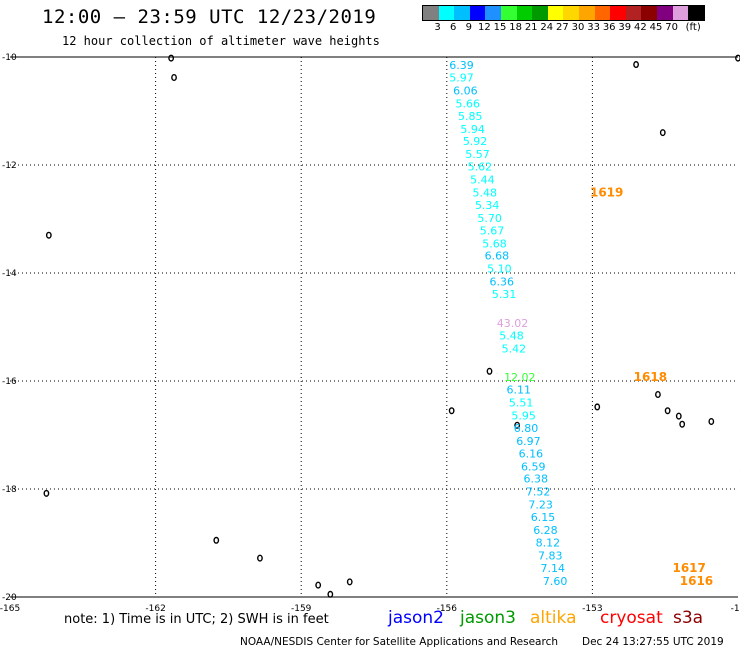 This screenshot has width=740, height=650. What do you see at coordinates (437, 27) in the screenshot?
I see `color-scale-label: 3` at bounding box center [437, 27].